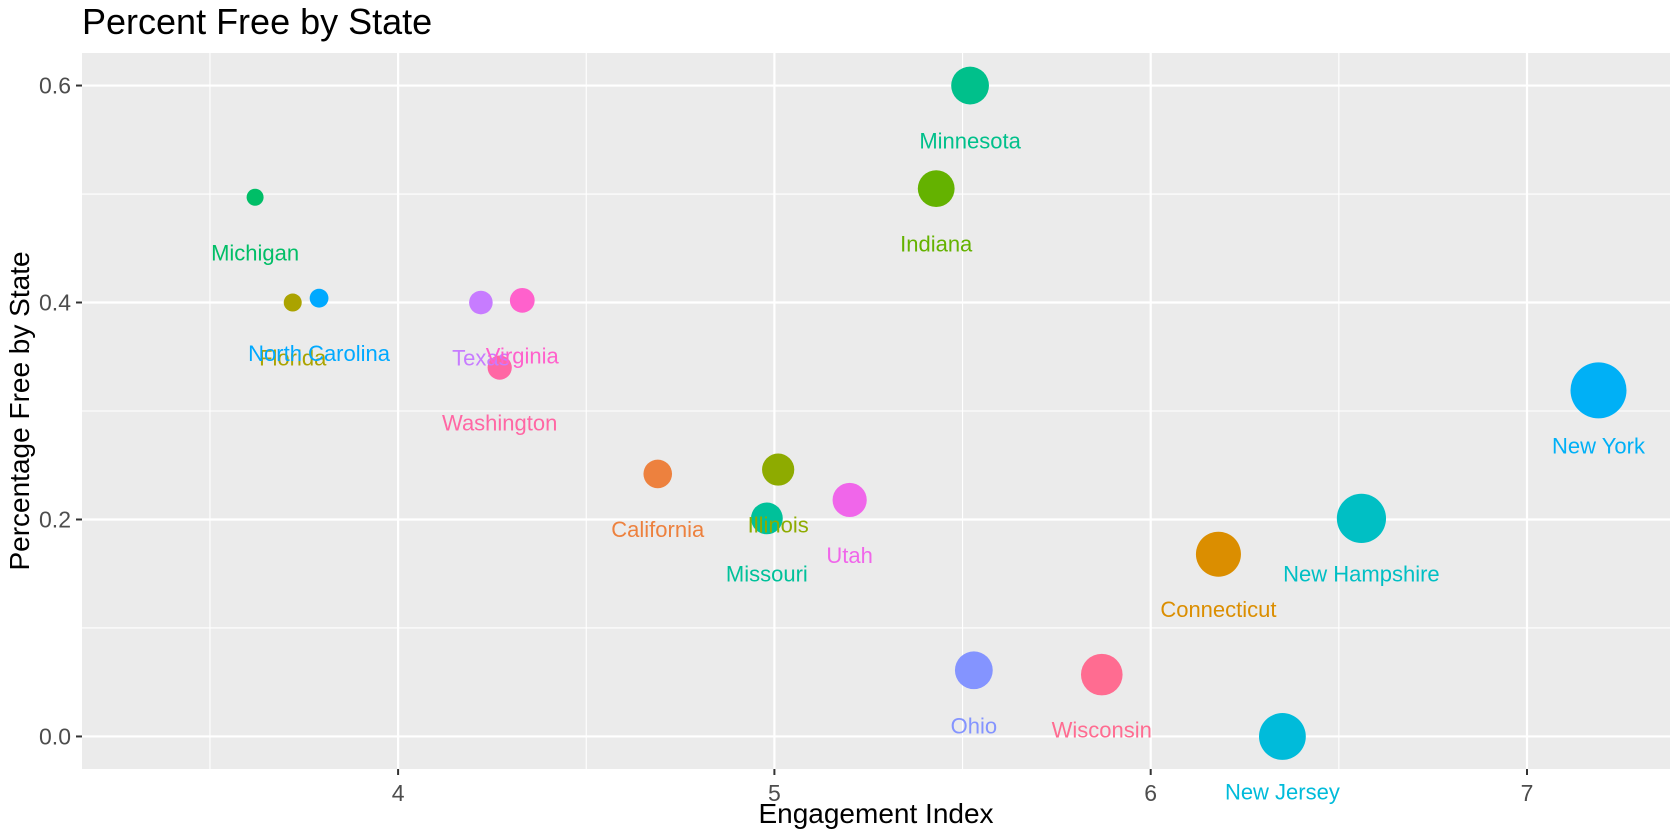 The image size is (1680, 840). I want to click on x-tick-label: 5, so click(774, 793).